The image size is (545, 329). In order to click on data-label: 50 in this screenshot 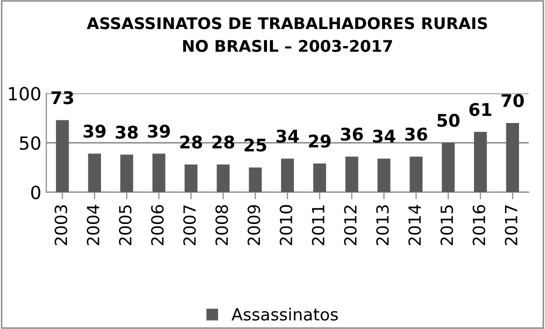, I will do `click(449, 120)`.